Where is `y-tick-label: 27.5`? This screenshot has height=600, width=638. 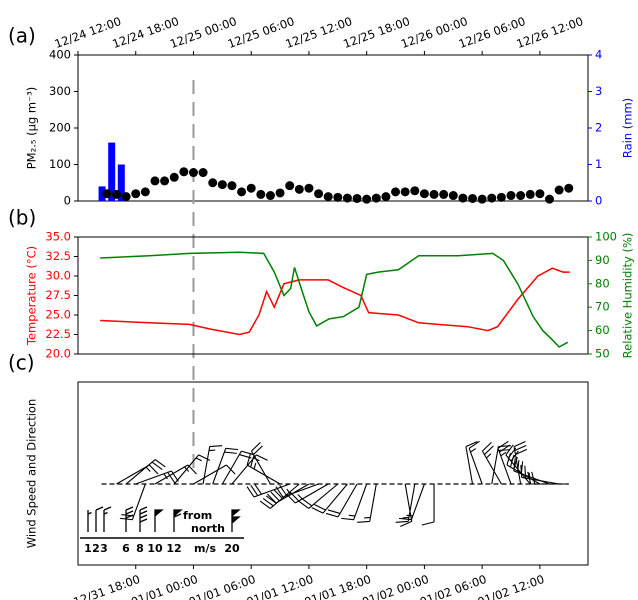 y-tick-label: 27.5 is located at coordinates (58, 295).